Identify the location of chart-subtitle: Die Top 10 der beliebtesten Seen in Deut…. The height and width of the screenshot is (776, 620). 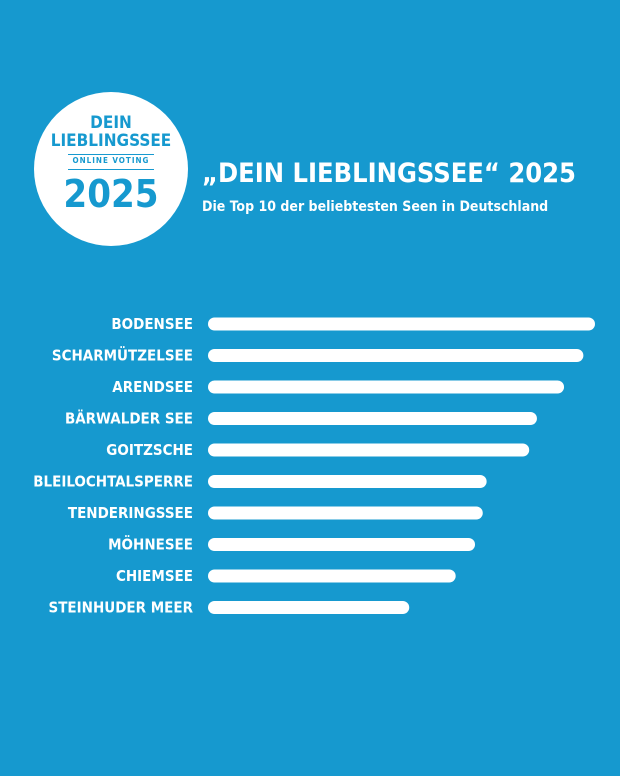
(375, 207).